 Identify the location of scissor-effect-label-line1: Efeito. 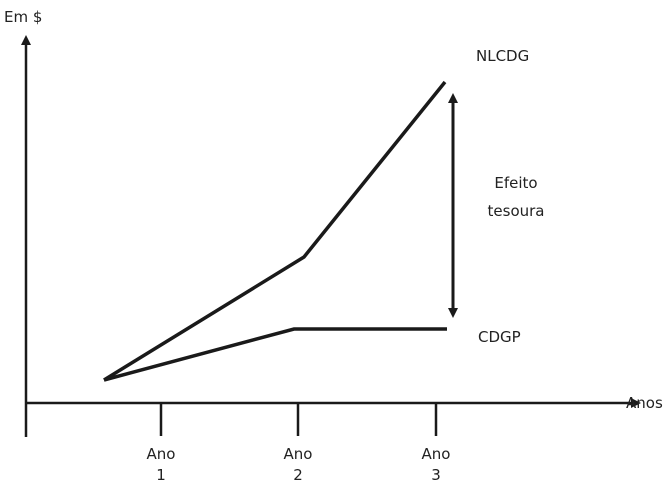
(515, 183).